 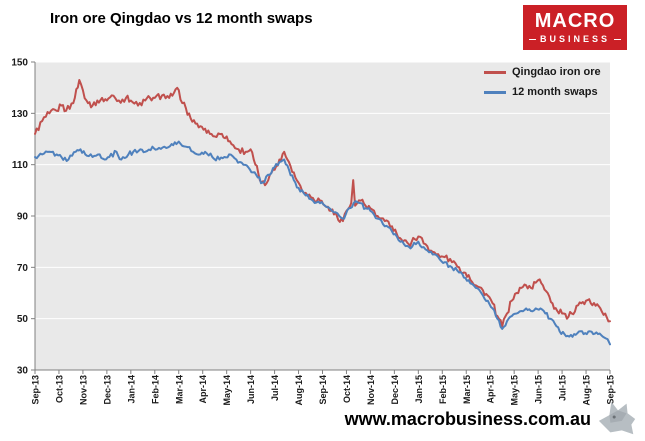 What do you see at coordinates (419, 389) in the screenshot?
I see `svg-text: Jan-15` at bounding box center [419, 389].